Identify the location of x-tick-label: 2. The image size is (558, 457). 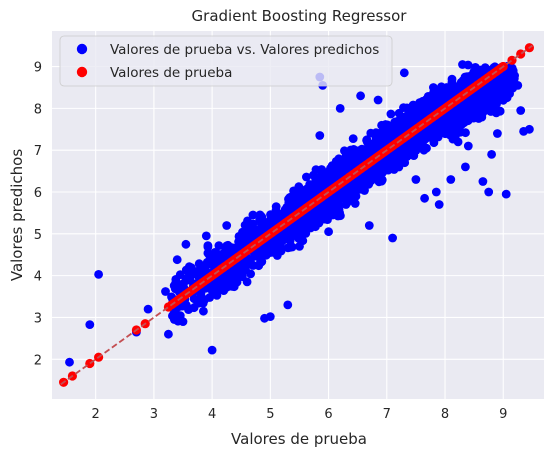
(96, 414).